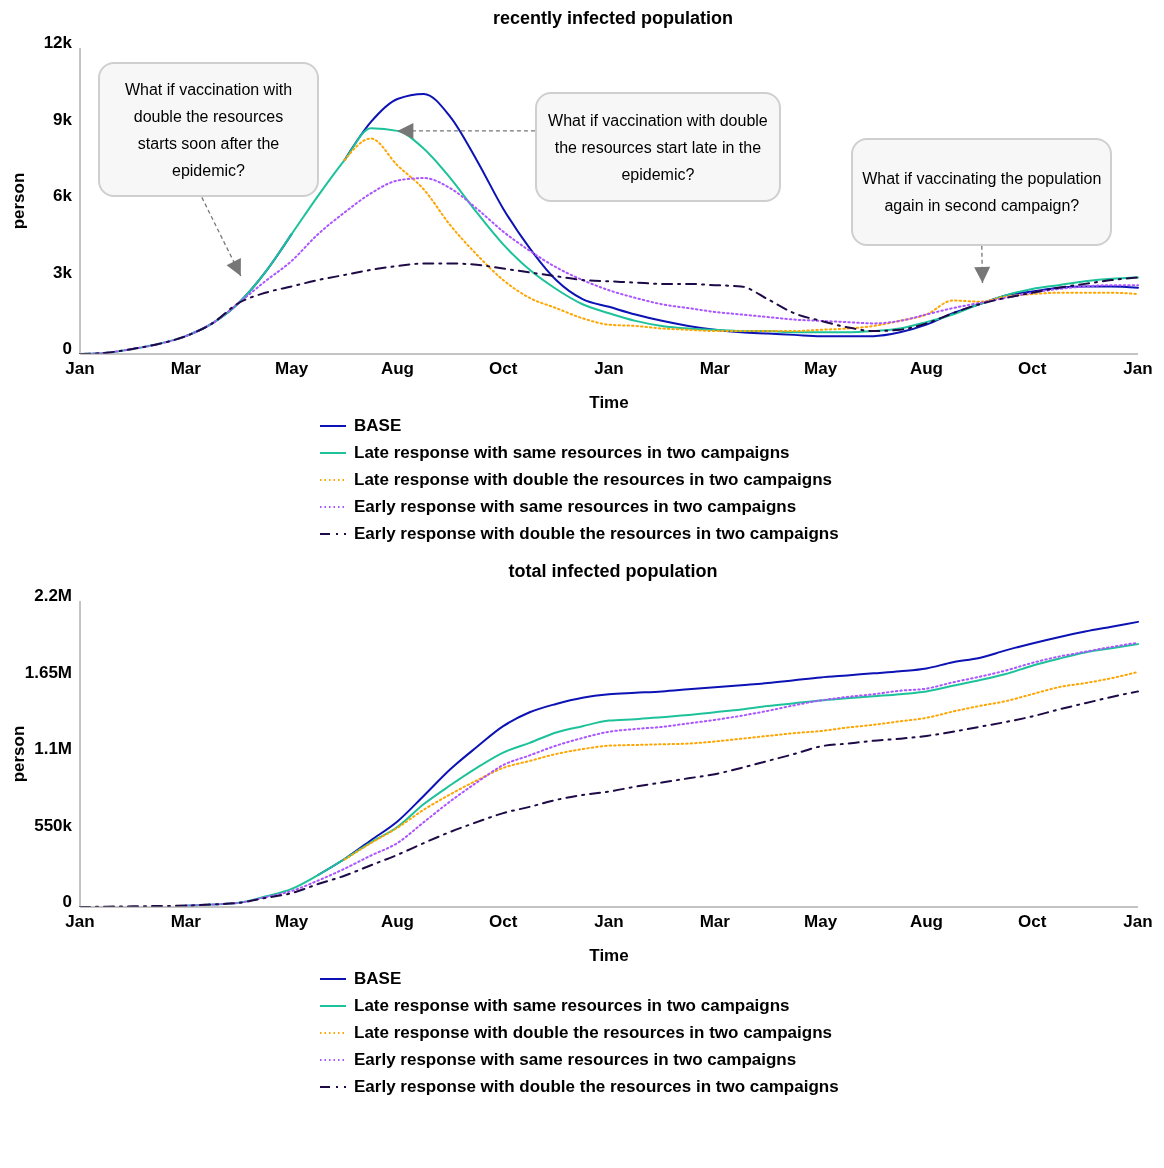 Image resolution: width=1164 pixels, height=1168 pixels. Describe the element at coordinates (208, 130) in the screenshot. I see `callout-box: What if vaccination with double the resources starts soon after the epidemic?` at that location.